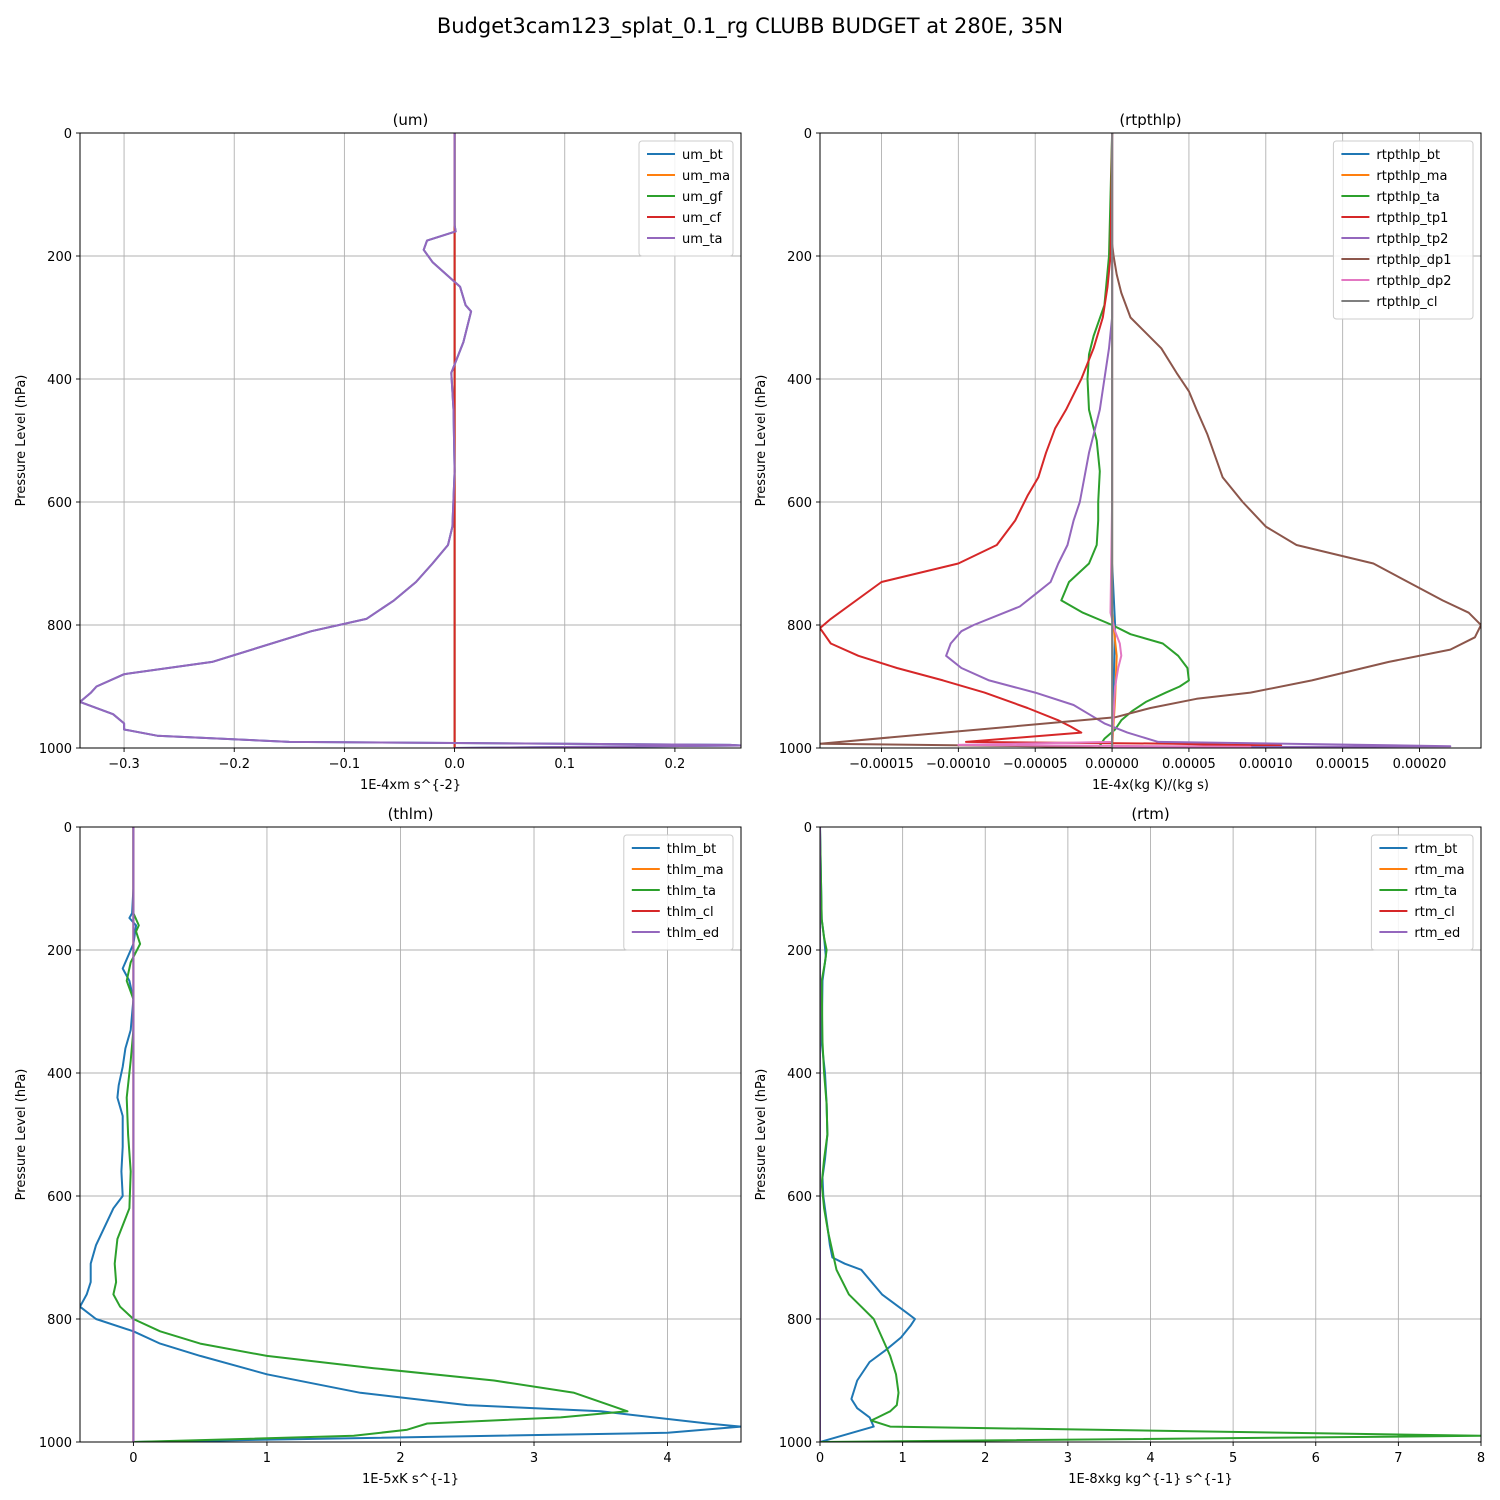 This screenshot has width=1500, height=1500. Describe the element at coordinates (1316, 1458) in the screenshot. I see `x-tick-label: 6` at that location.